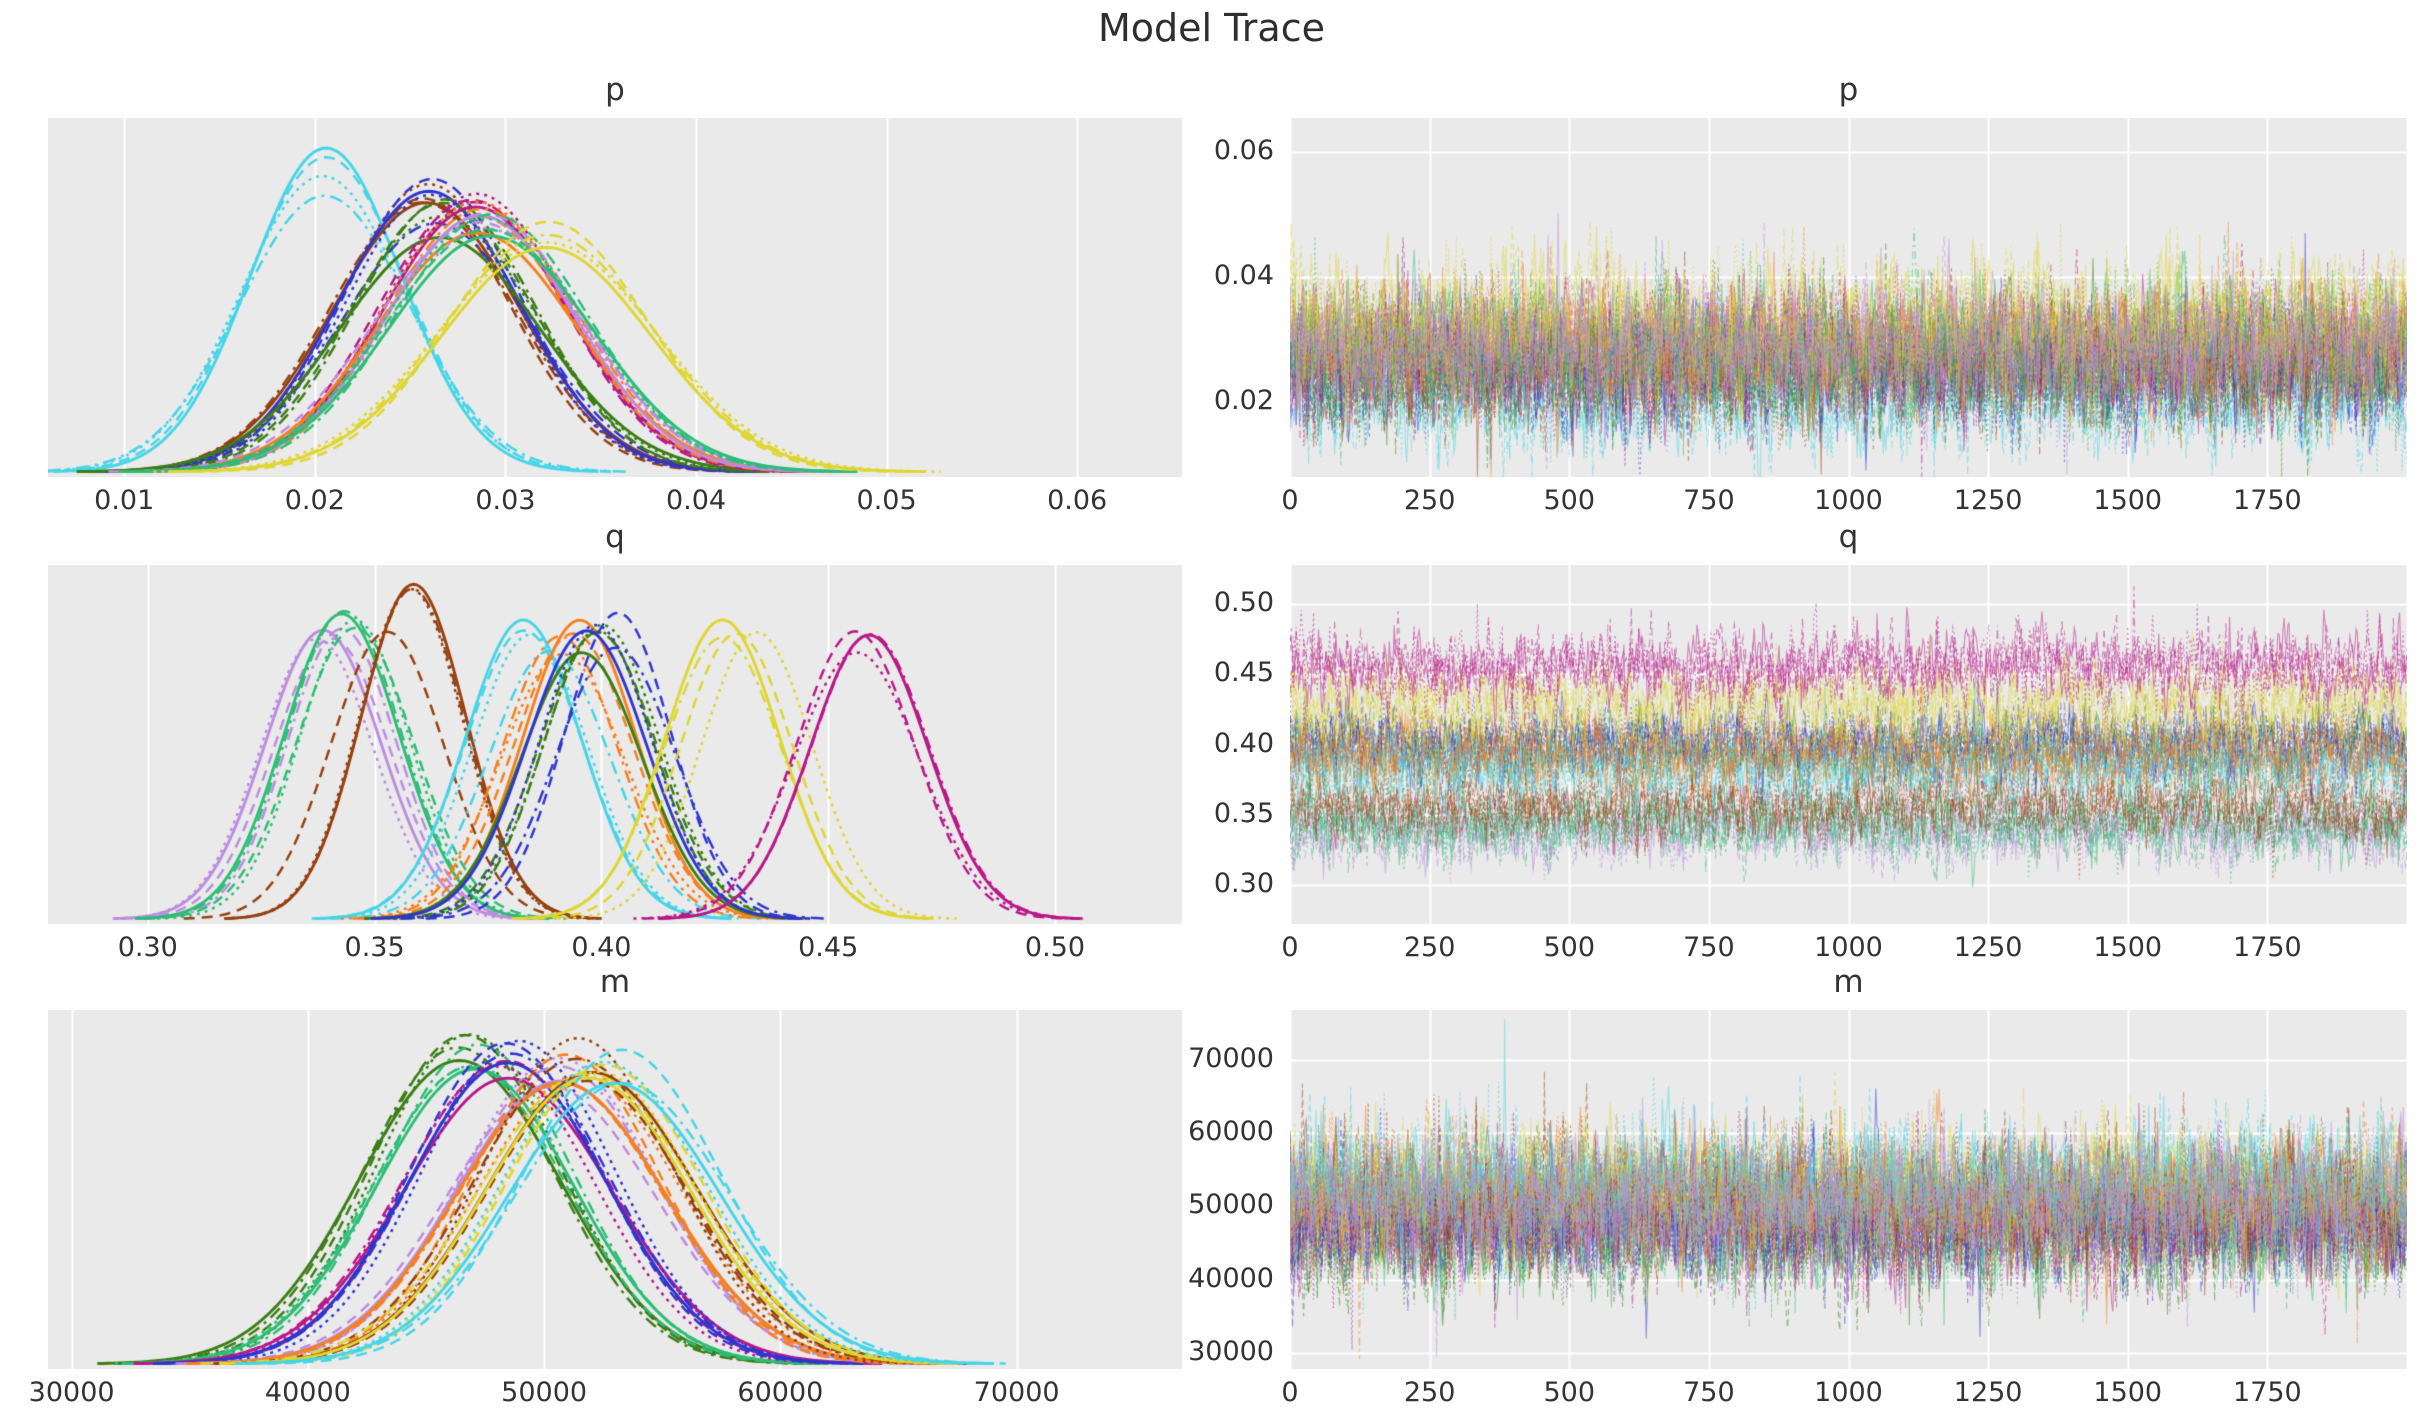  What do you see at coordinates (1243, 813) in the screenshot?
I see `y-tick-label: 0.35` at bounding box center [1243, 813].